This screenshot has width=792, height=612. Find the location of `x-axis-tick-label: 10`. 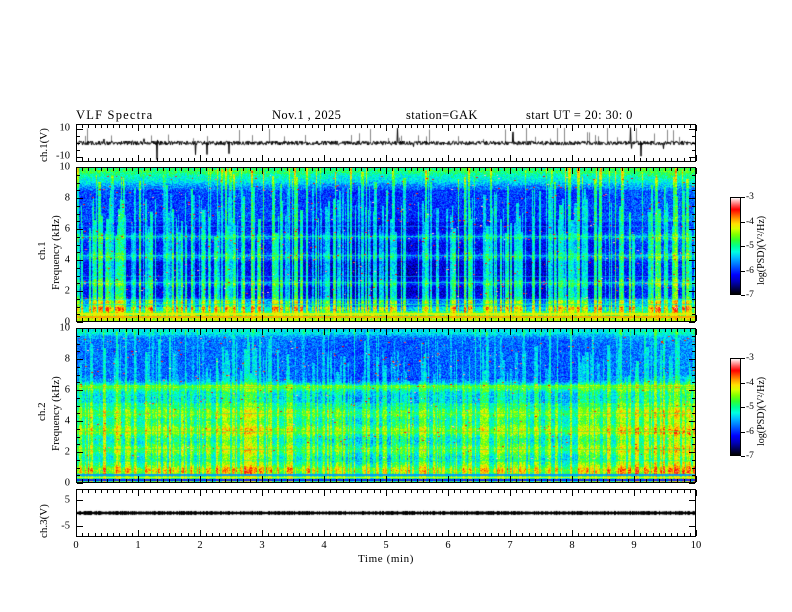

x-axis-tick-label: 10 is located at coordinates (696, 545).